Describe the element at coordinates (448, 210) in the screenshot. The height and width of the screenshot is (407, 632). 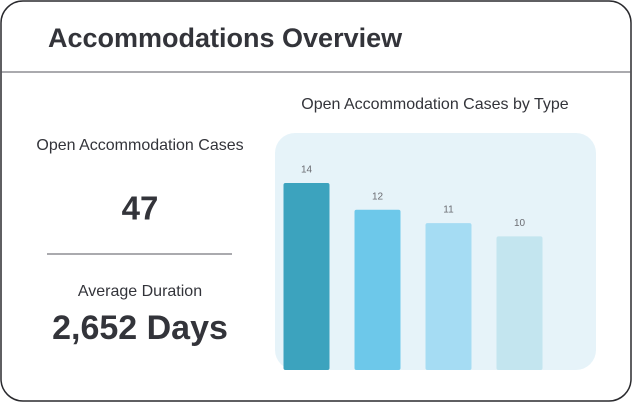
I see `value-label: 11` at that location.